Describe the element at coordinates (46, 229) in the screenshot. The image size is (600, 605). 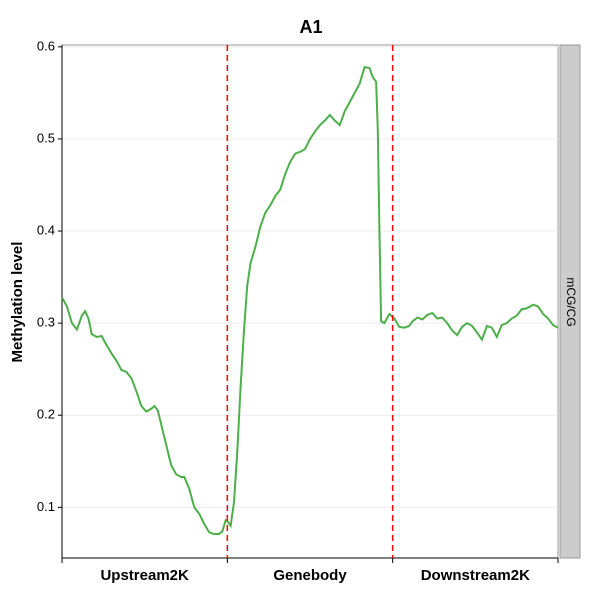
I see `y-tick-label: 0.4` at that location.